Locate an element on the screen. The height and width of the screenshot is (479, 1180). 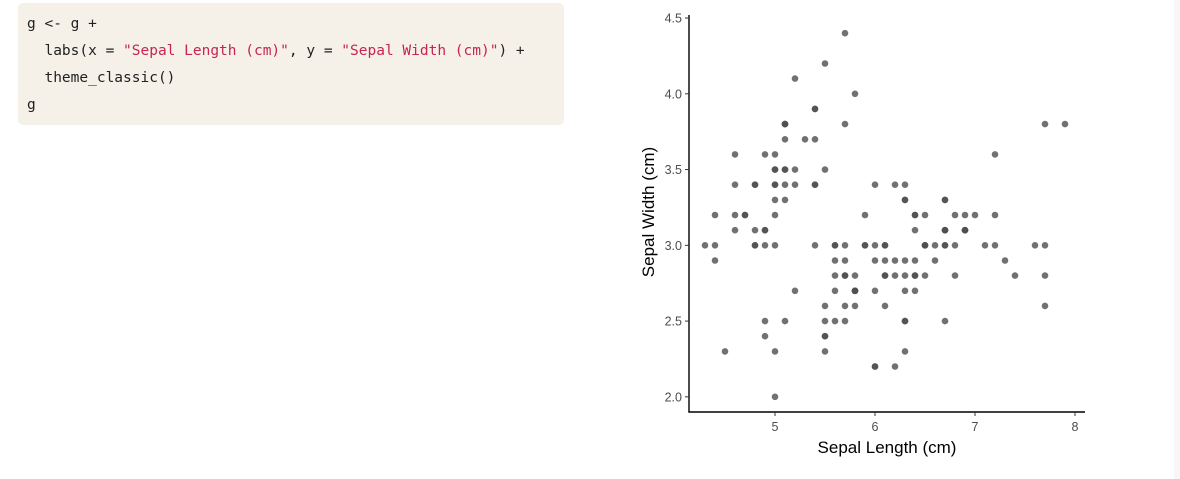
x-tick-label: 8 is located at coordinates (1075, 427).